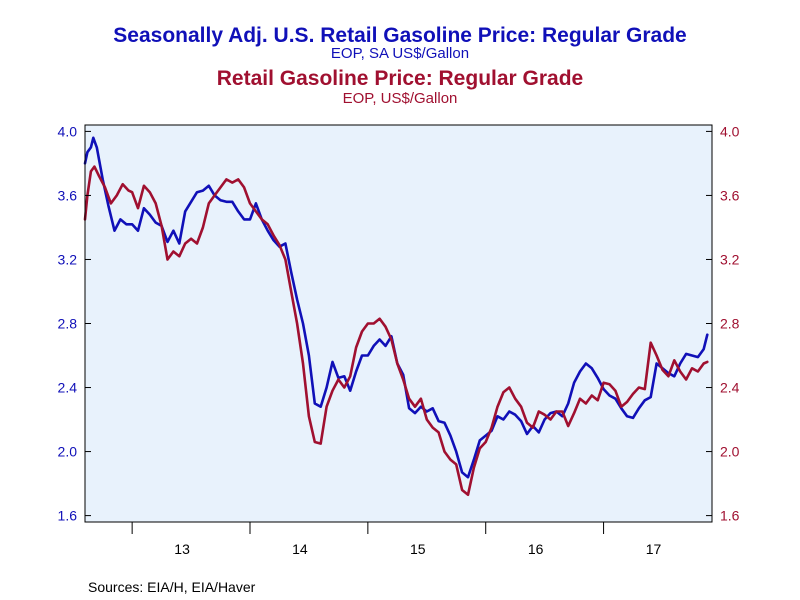 The height and width of the screenshot is (600, 800). Describe the element at coordinates (400, 53) in the screenshot. I see `chart-subtitle-sa: EOP, SA US$/Gallon` at that location.